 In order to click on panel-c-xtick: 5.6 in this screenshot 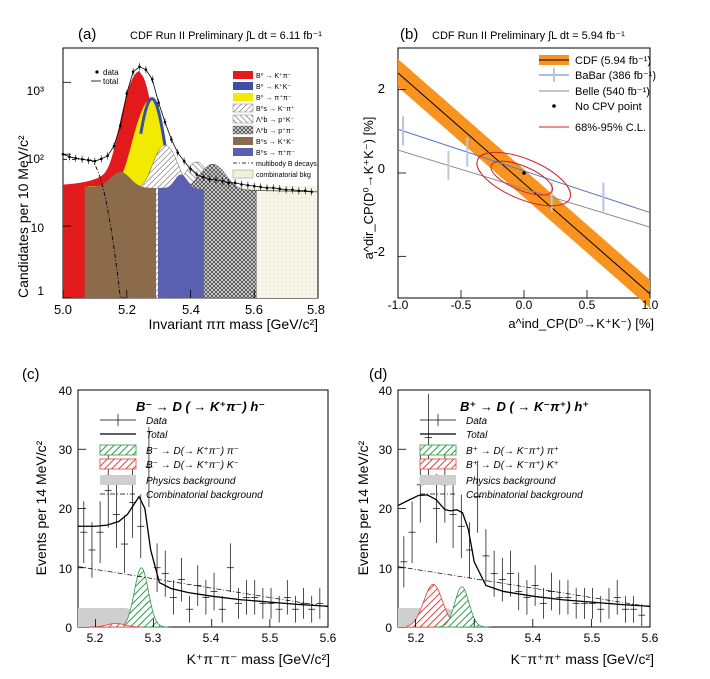, I will do `click(328, 638)`.